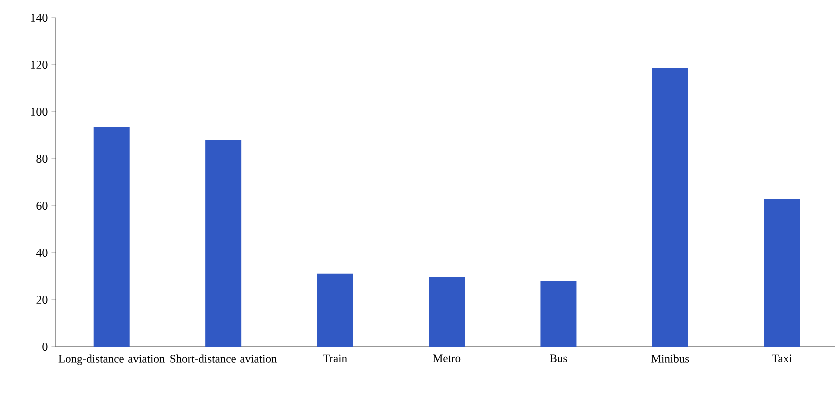  What do you see at coordinates (39, 112) in the screenshot?
I see `y-tick-label: 100` at bounding box center [39, 112].